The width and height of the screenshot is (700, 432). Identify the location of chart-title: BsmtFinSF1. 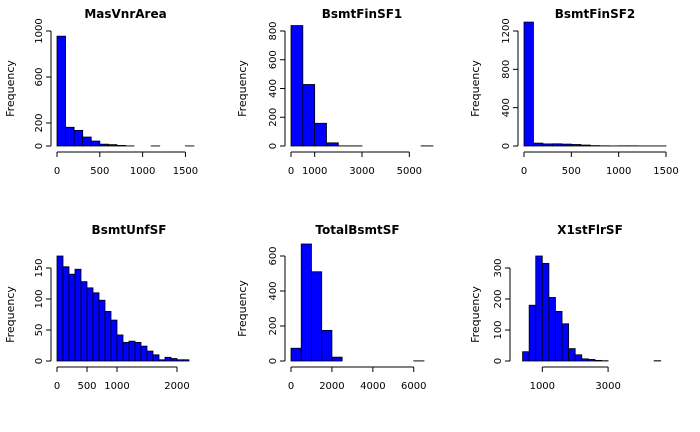
(362, 14).